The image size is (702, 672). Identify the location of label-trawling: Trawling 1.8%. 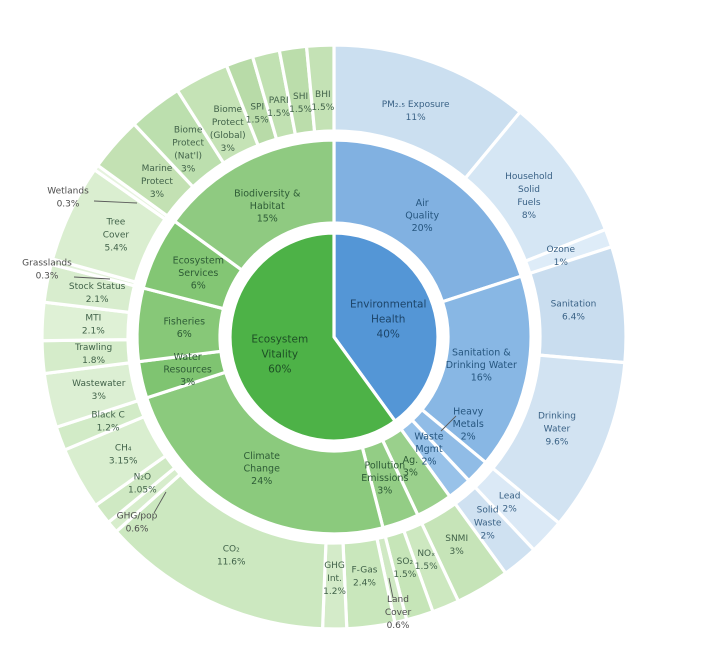
(93, 354).